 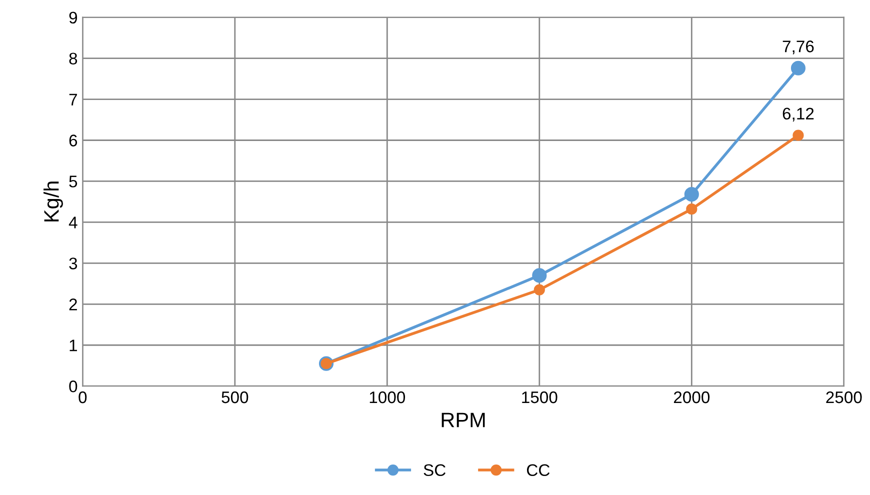 What do you see at coordinates (692, 397) in the screenshot?
I see `x-tick-label: 2000` at bounding box center [692, 397].